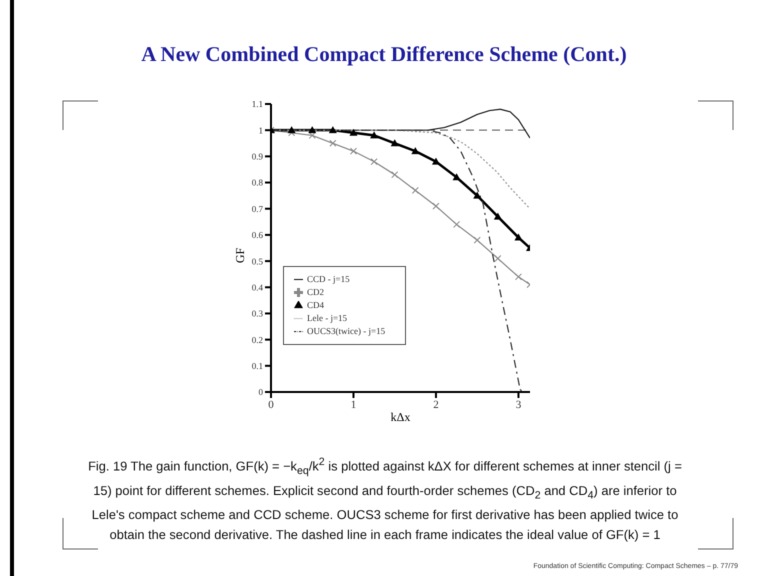 The width and height of the screenshot is (768, 576). I want to click on legend-label: CCD - j=15, so click(328, 279).